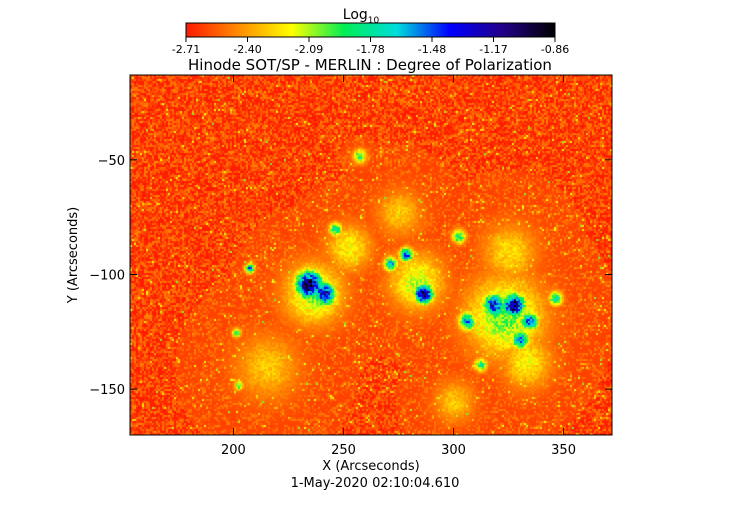  Describe the element at coordinates (186, 49) in the screenshot. I see `colorbar-tick-label: -2.71` at that location.